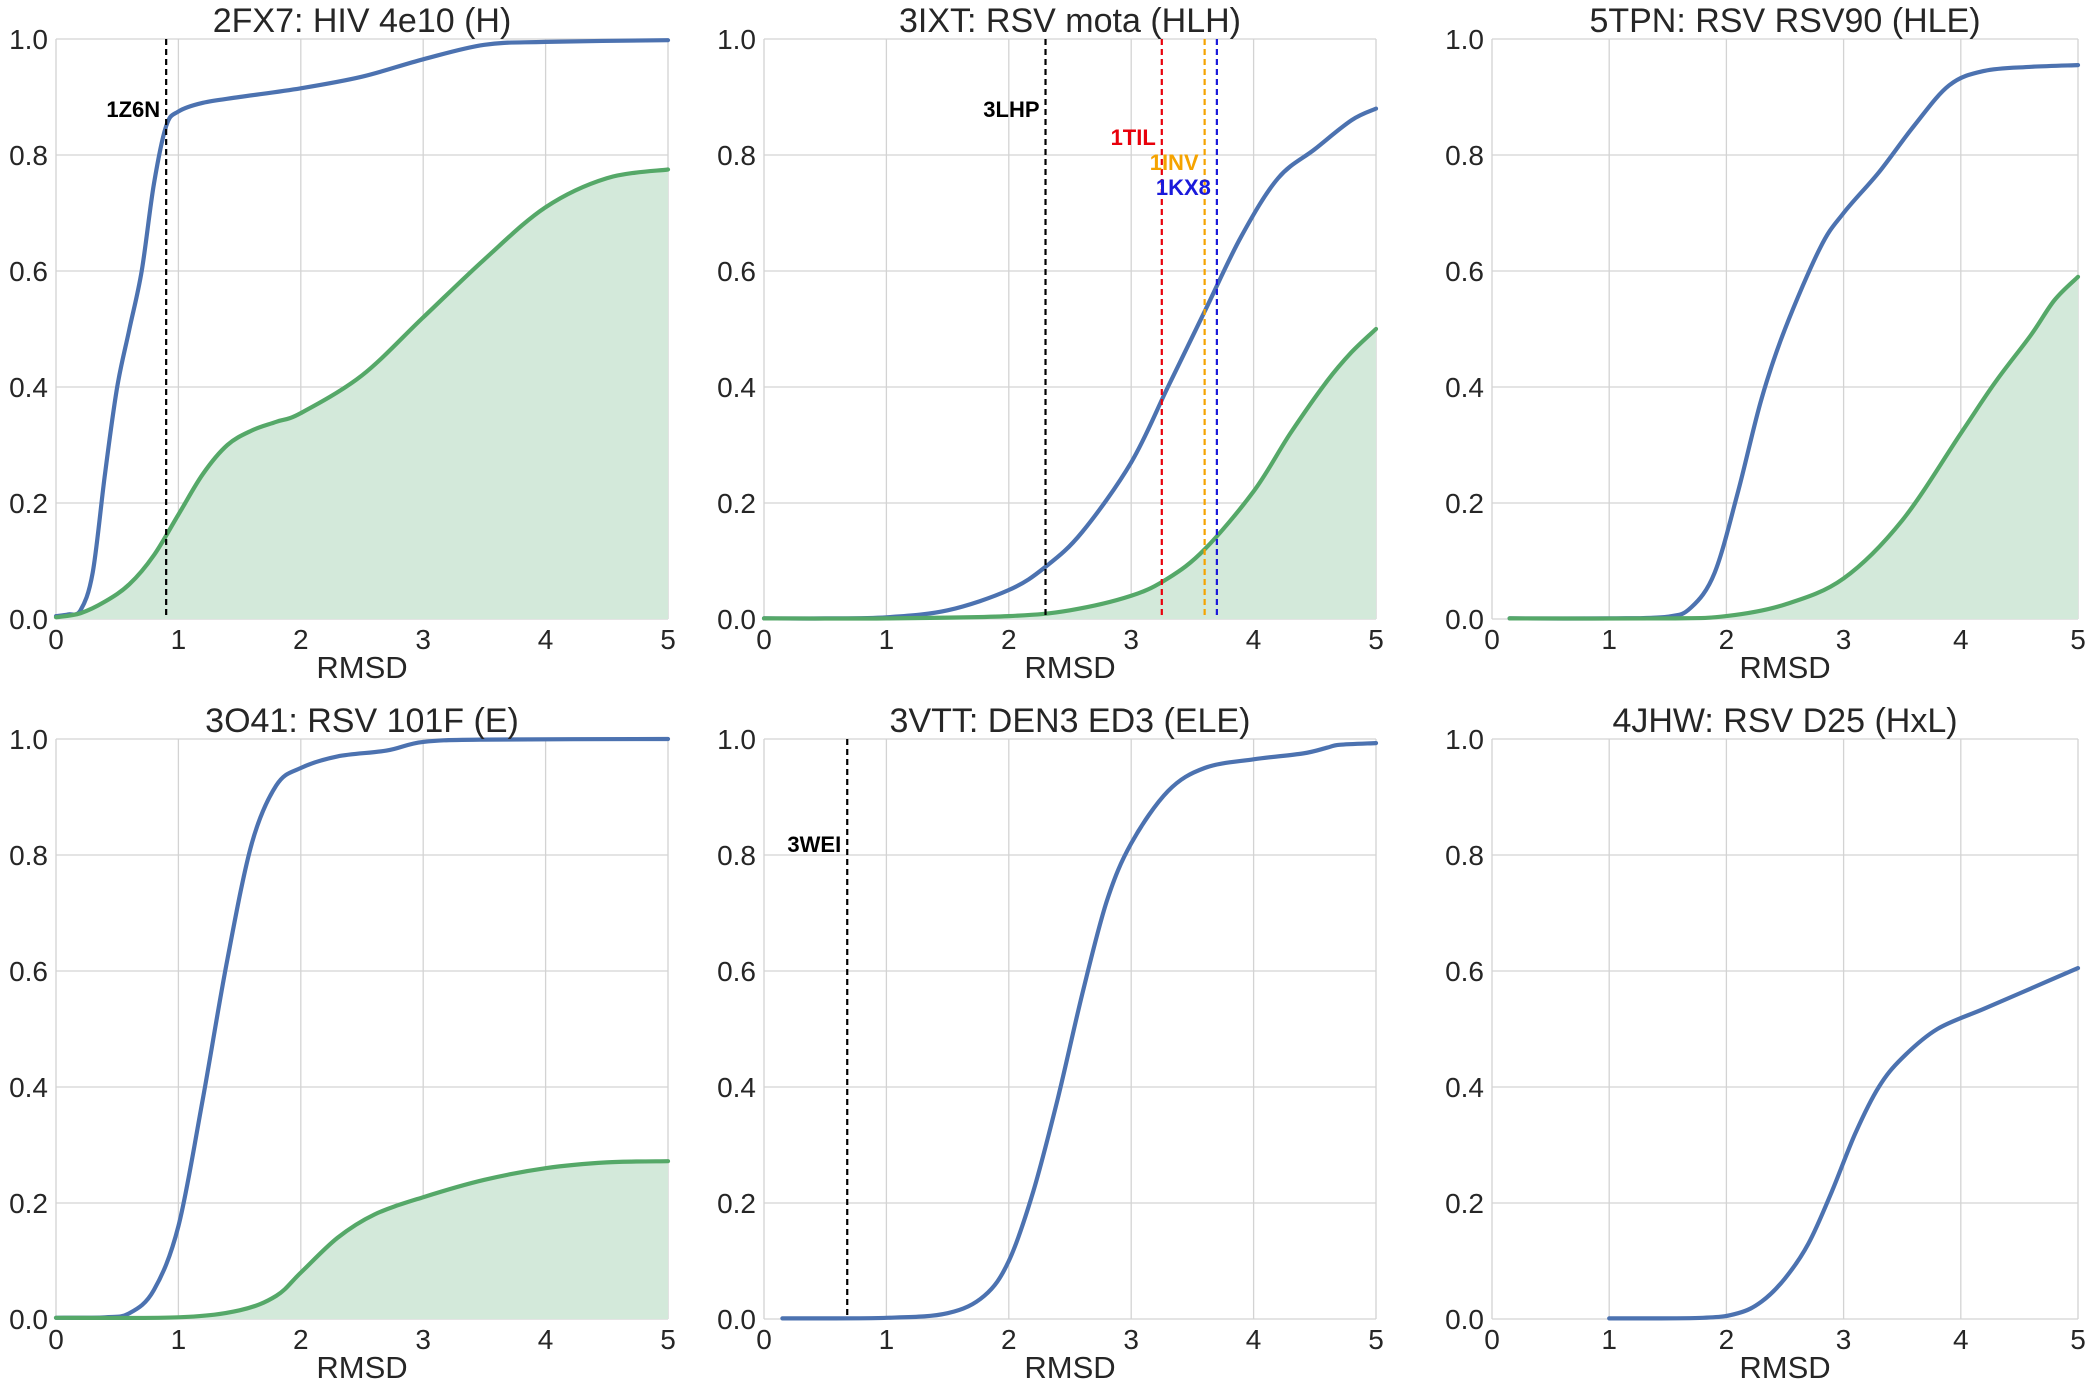  I want to click on reference-label: 3WEI, so click(814, 844).